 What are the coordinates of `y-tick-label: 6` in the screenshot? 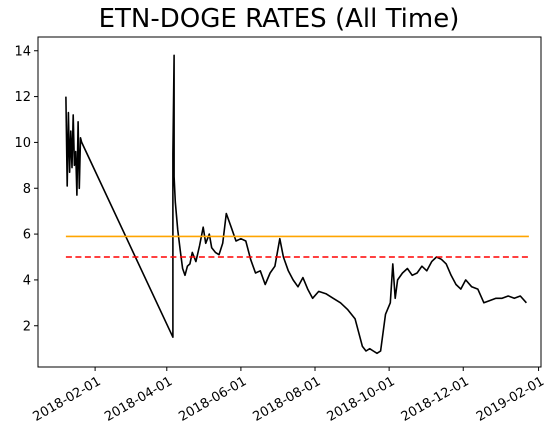 It's located at (27, 235).